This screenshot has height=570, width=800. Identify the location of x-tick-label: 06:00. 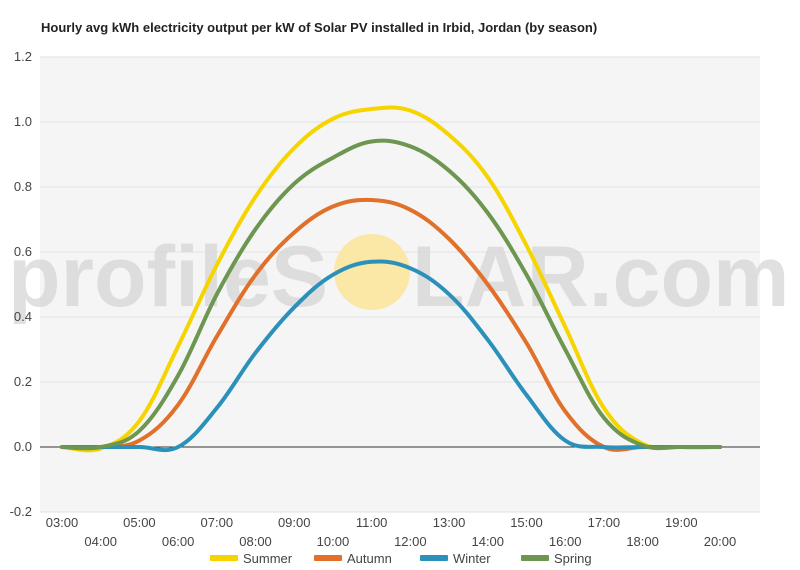
(178, 541).